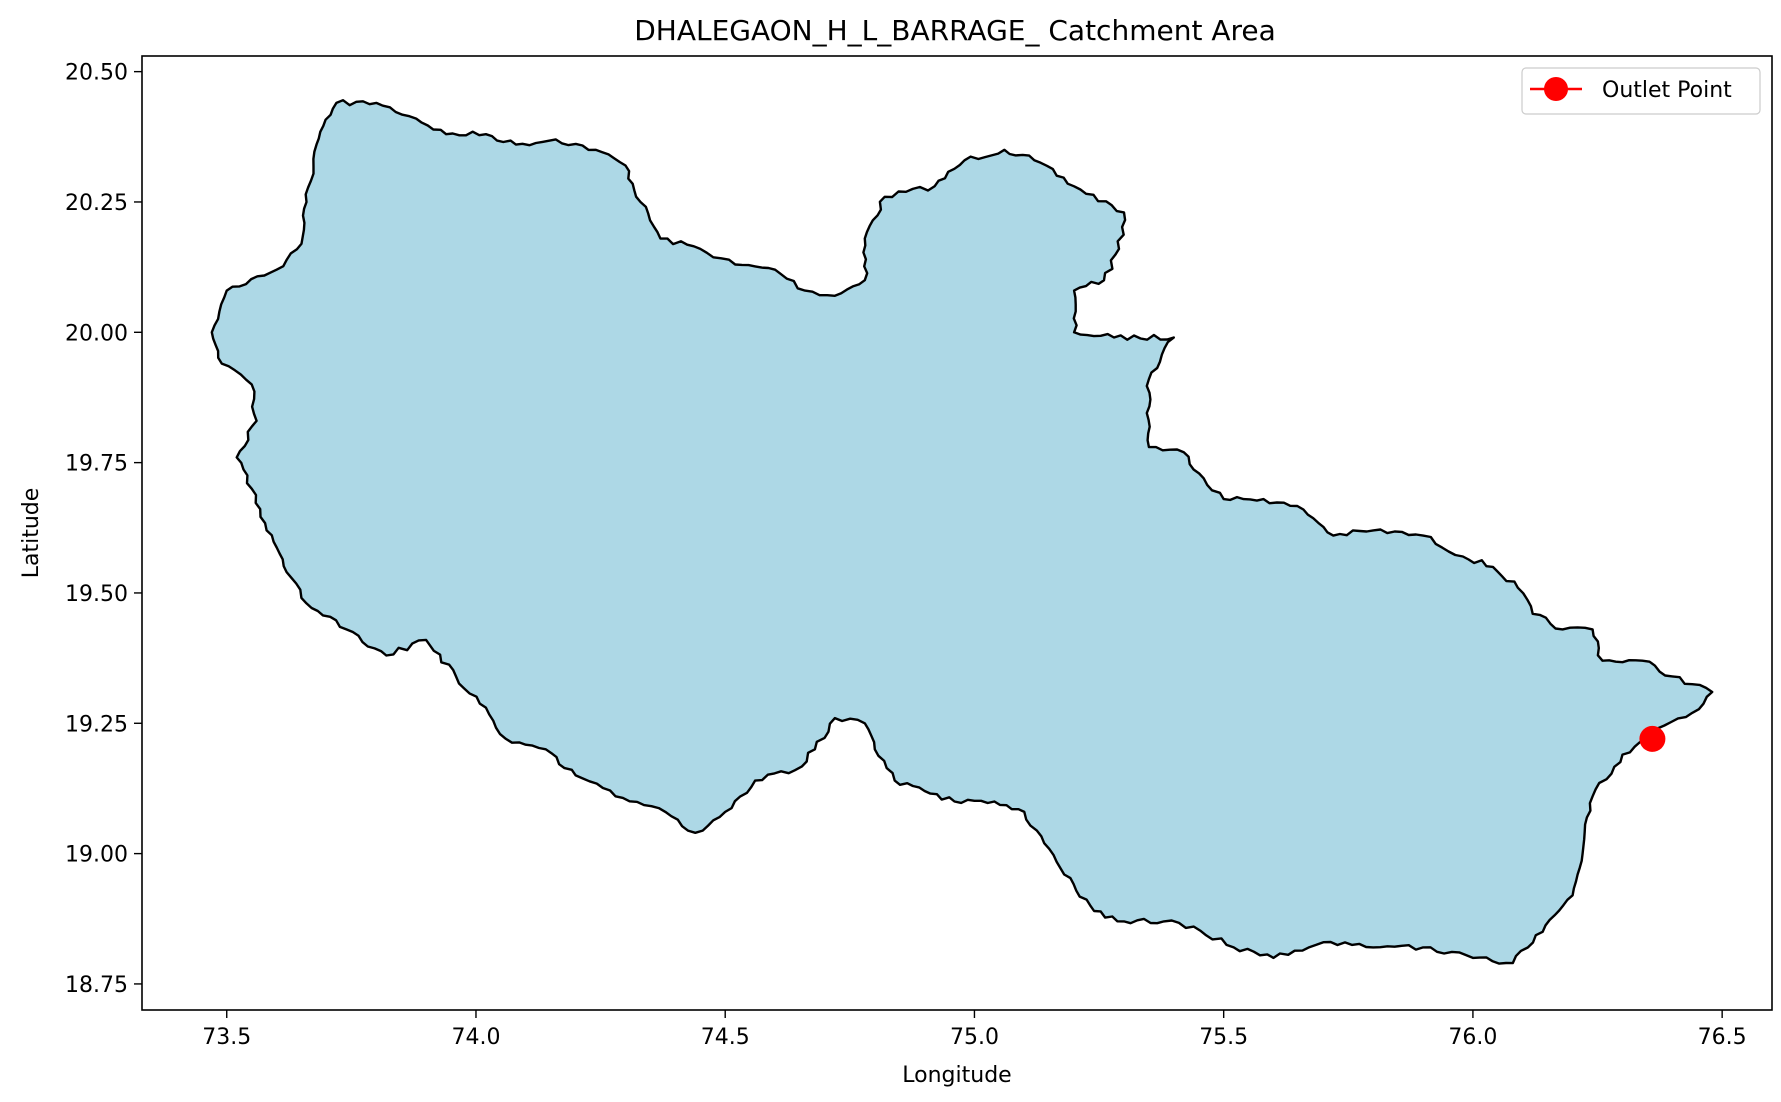 The height and width of the screenshot is (1102, 1781). I want to click on y-tick-label: 18.75, so click(96, 985).